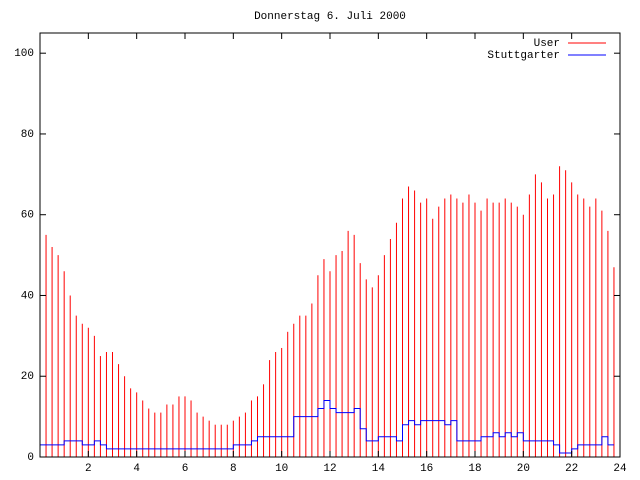 This screenshot has height=480, width=640. What do you see at coordinates (547, 44) in the screenshot?
I see `legend-label: User` at bounding box center [547, 44].